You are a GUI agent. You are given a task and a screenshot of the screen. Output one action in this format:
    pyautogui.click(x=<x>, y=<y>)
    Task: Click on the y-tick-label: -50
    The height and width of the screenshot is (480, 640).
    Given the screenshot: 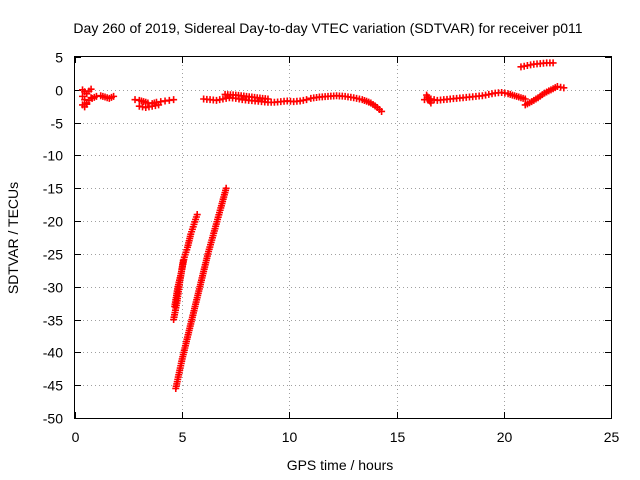 What is the action you would take?
    pyautogui.click(x=53, y=419)
    